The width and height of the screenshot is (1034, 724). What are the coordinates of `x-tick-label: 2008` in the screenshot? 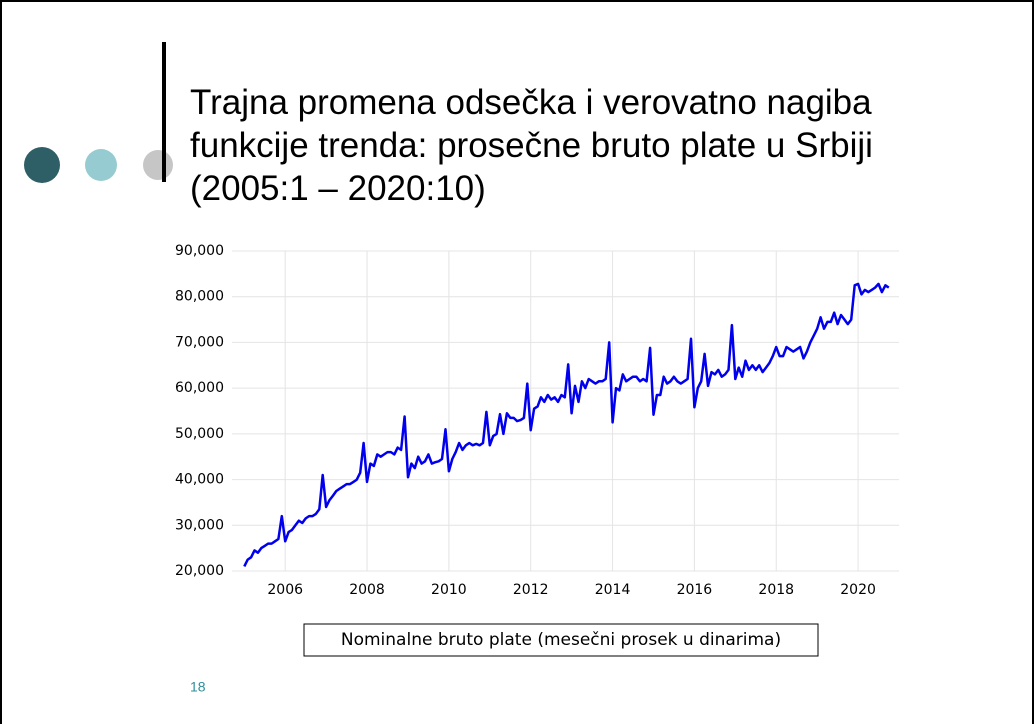 It's located at (367, 590).